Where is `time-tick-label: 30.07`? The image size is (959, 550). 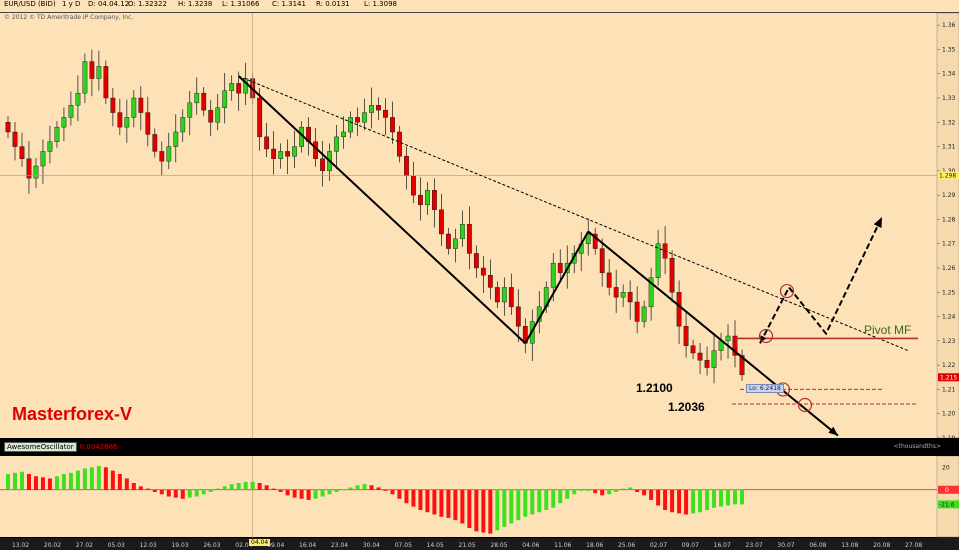
time-tick-label: 30.07 is located at coordinates (785, 545).